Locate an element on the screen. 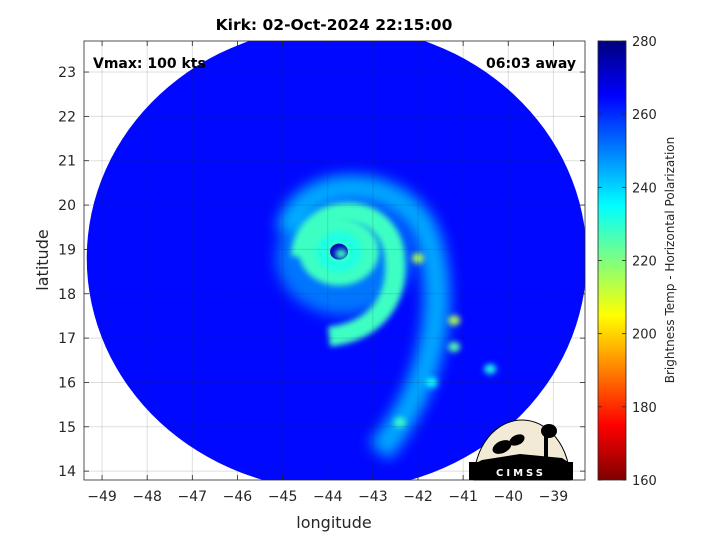  colorbar-tick-label: 260 is located at coordinates (644, 115).